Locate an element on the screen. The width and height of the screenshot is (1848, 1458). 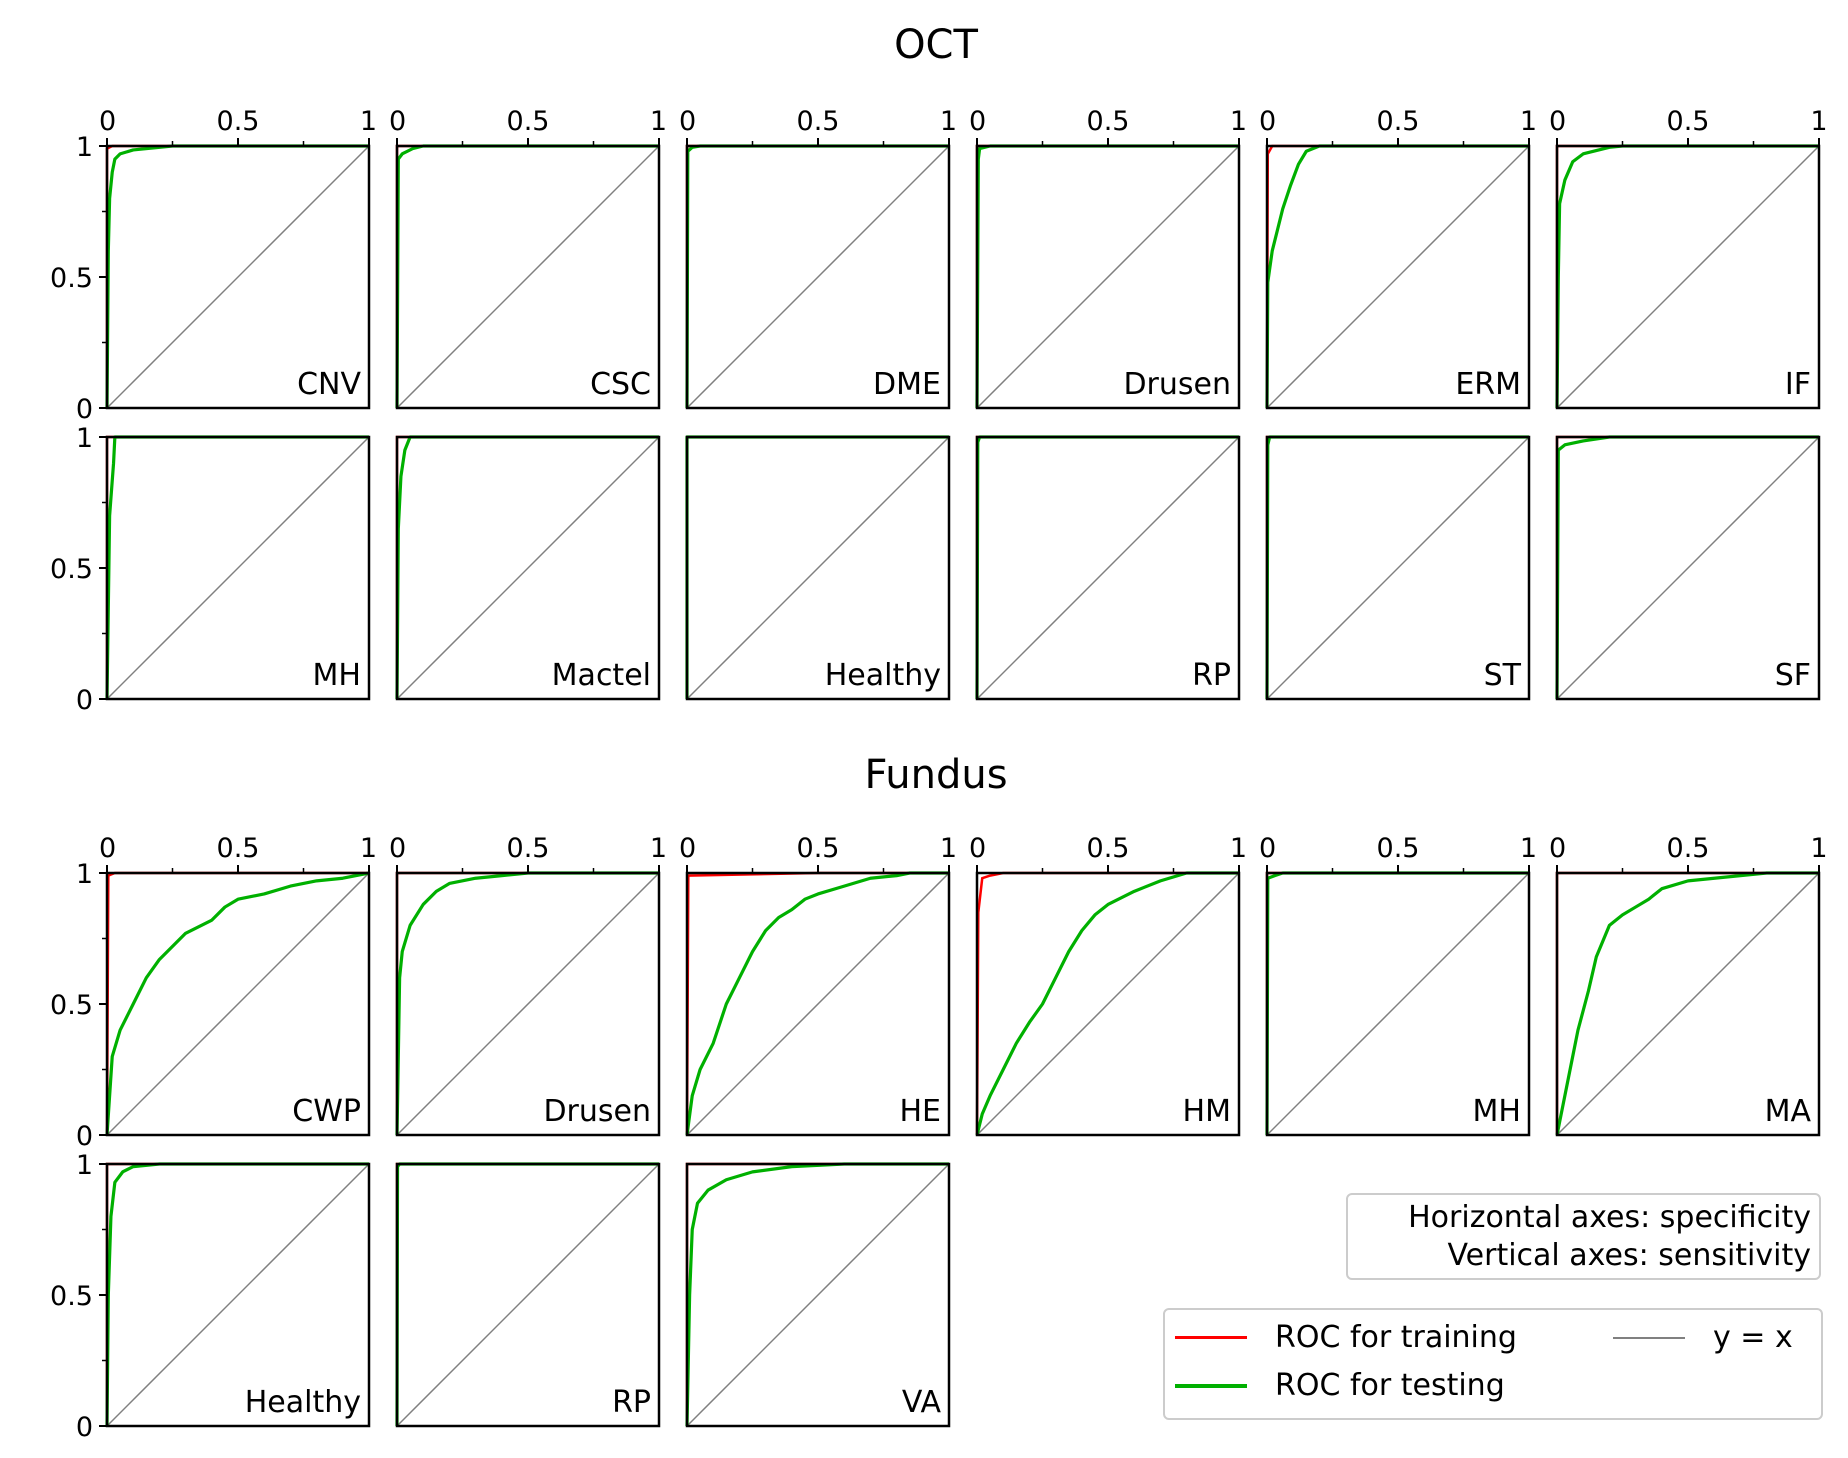
legend-label-testing: ROC for testing is located at coordinates (1390, 1385).